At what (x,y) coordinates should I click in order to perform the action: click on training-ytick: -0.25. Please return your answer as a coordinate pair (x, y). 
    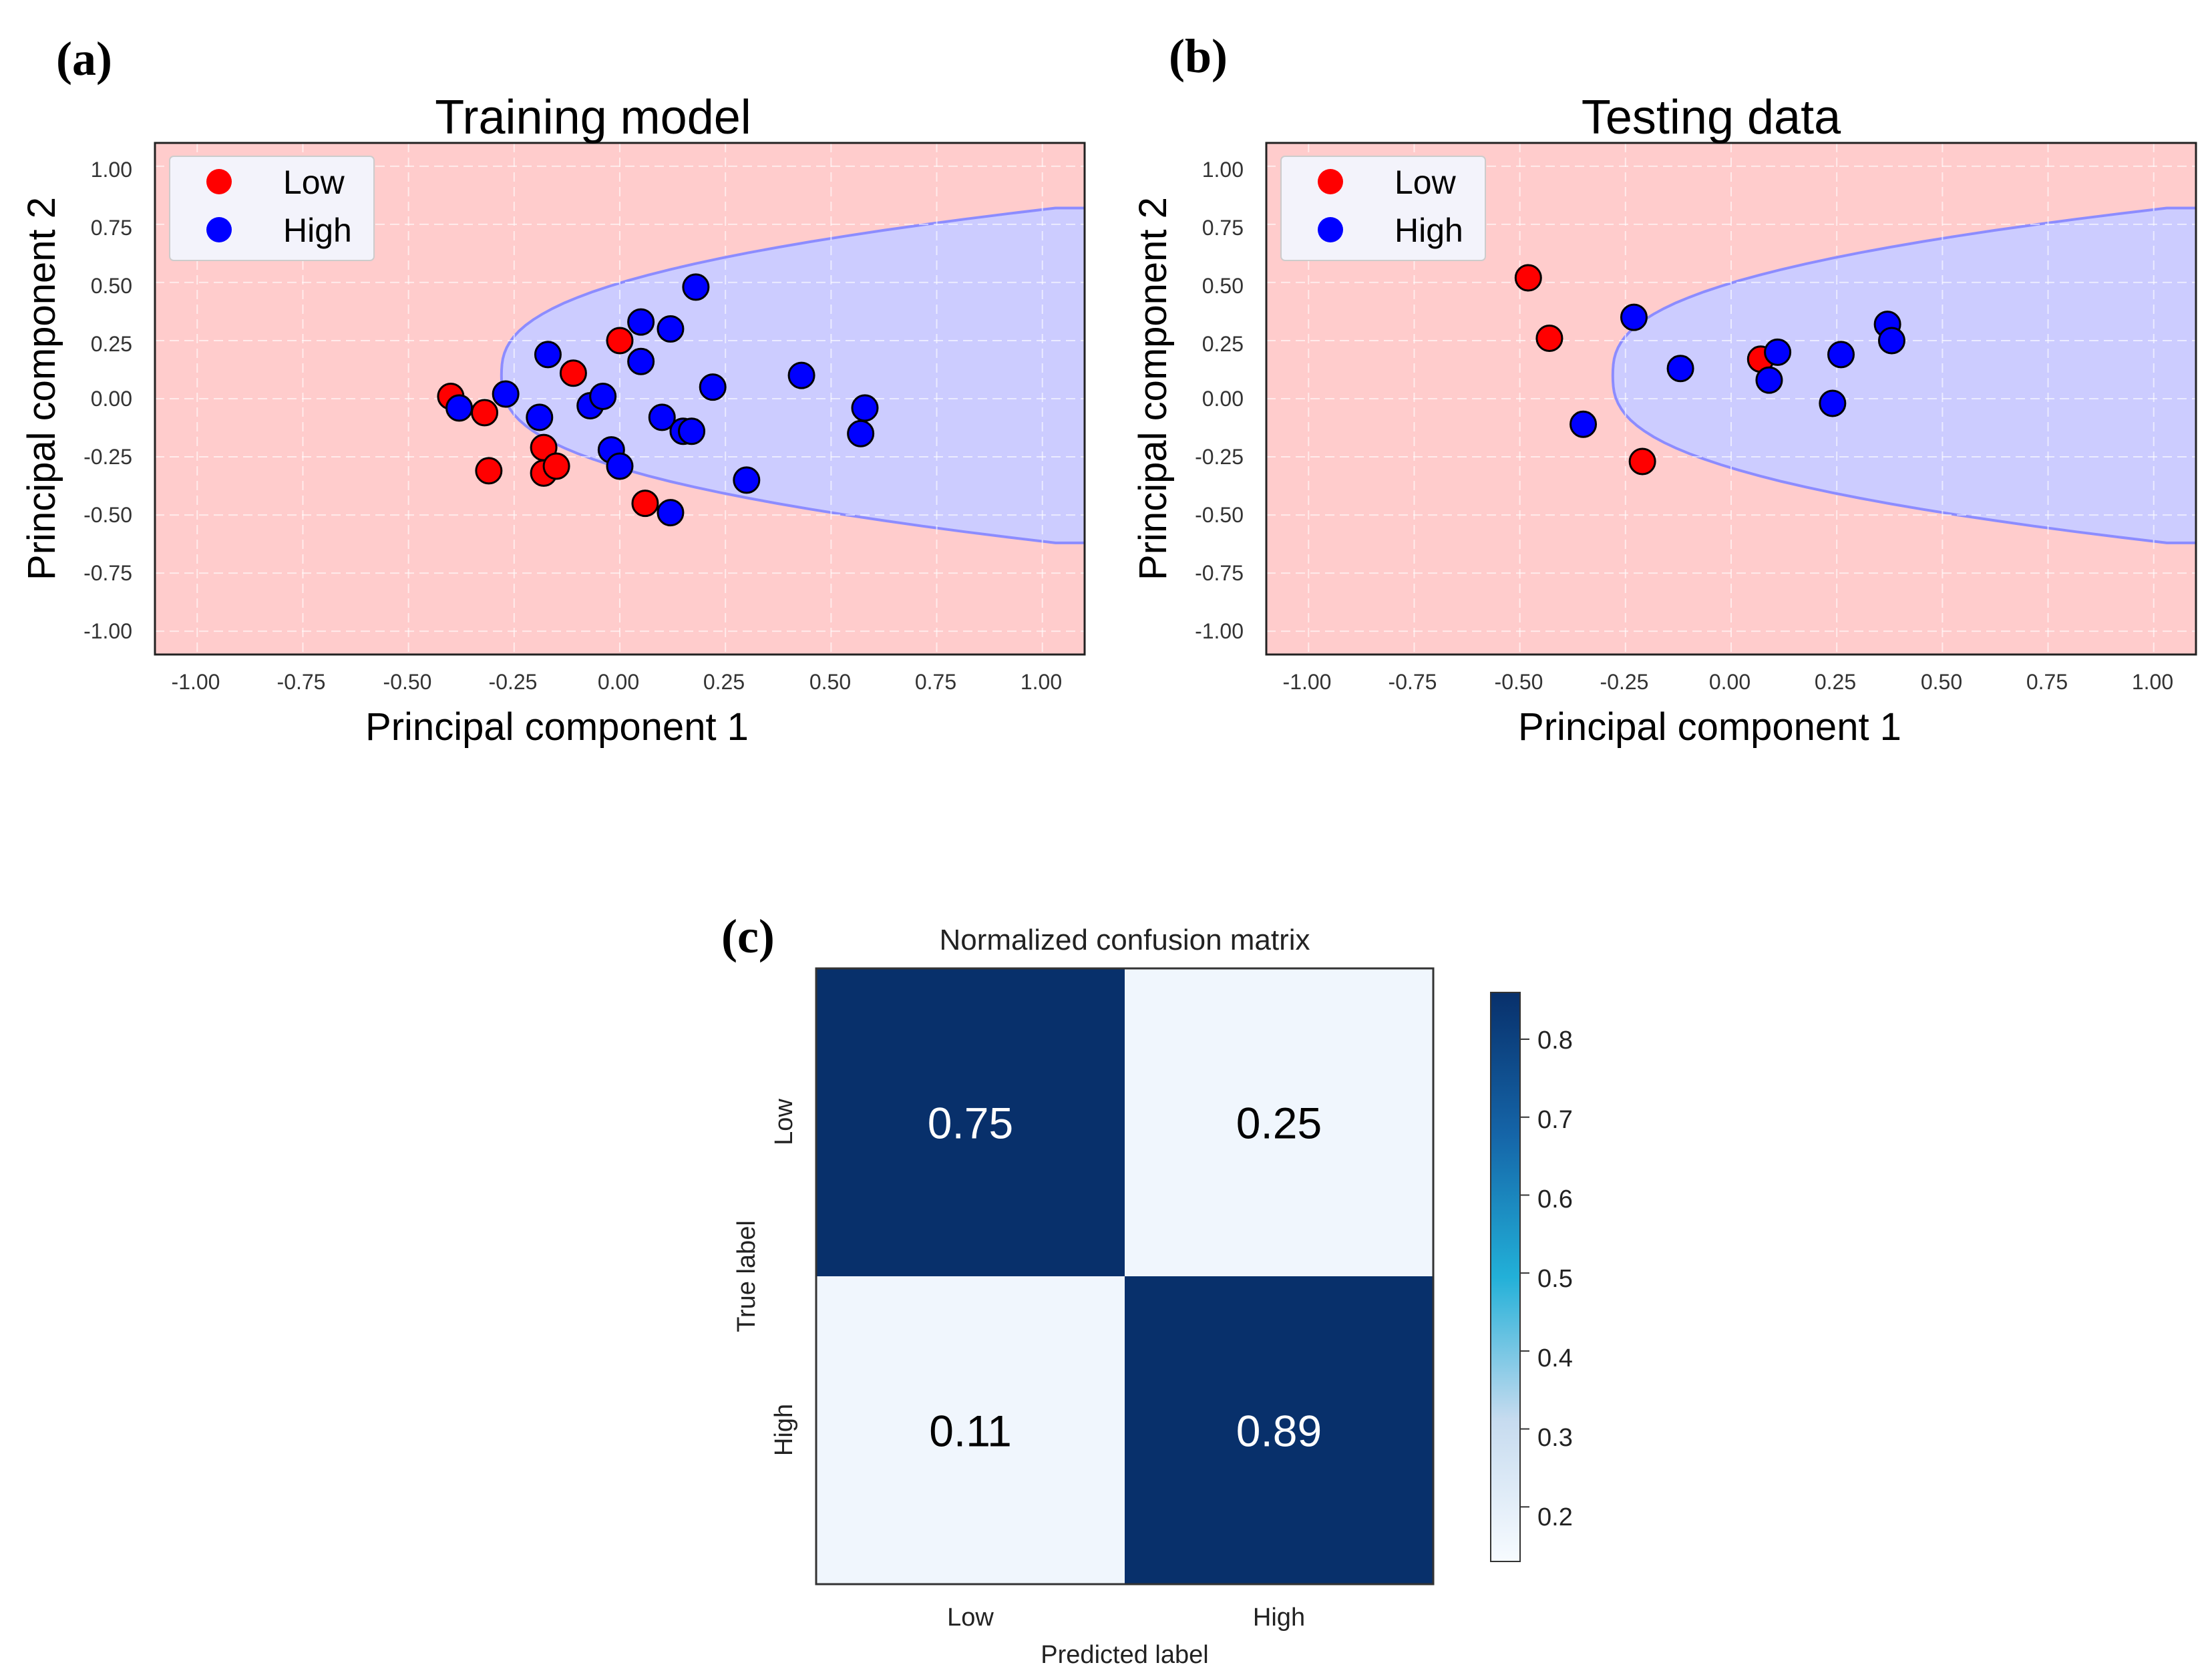
    Looking at the image, I should click on (108, 457).